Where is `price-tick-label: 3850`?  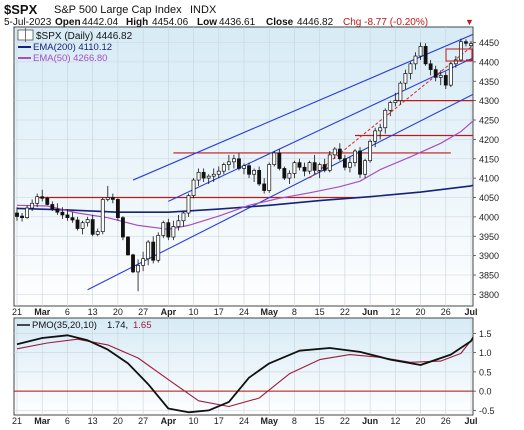 price-tick-label: 3850 is located at coordinates (489, 276).